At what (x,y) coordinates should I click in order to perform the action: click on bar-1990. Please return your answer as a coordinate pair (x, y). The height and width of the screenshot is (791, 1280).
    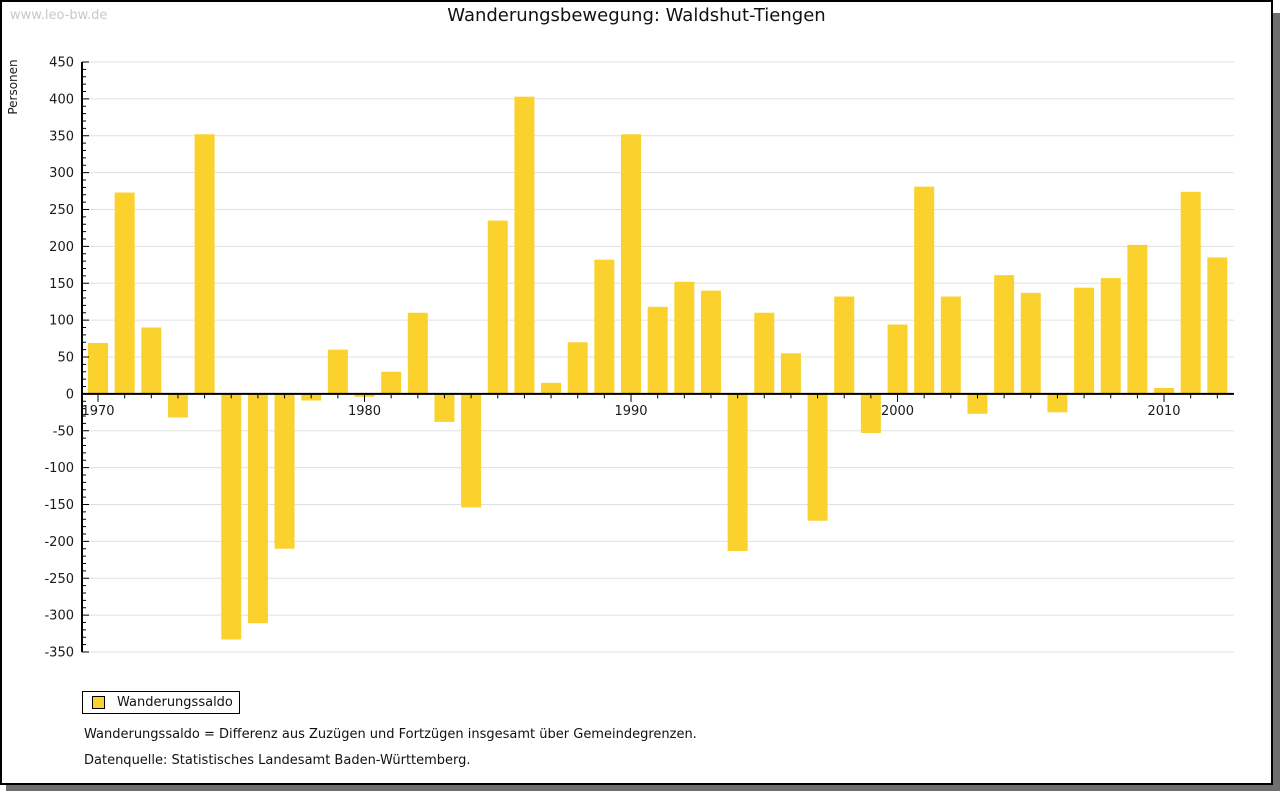
    Looking at the image, I should click on (631, 264).